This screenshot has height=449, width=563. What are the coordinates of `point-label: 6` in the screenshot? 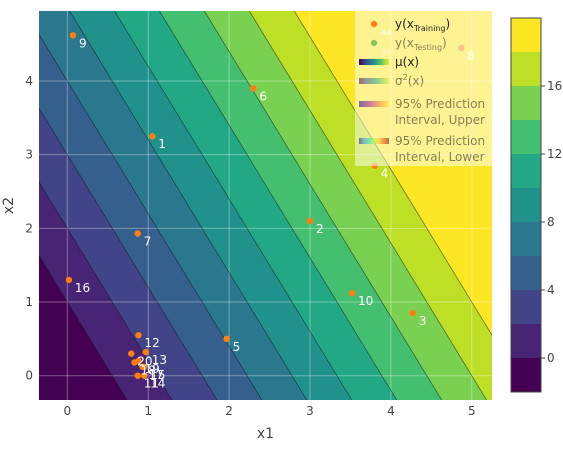 It's located at (263, 96).